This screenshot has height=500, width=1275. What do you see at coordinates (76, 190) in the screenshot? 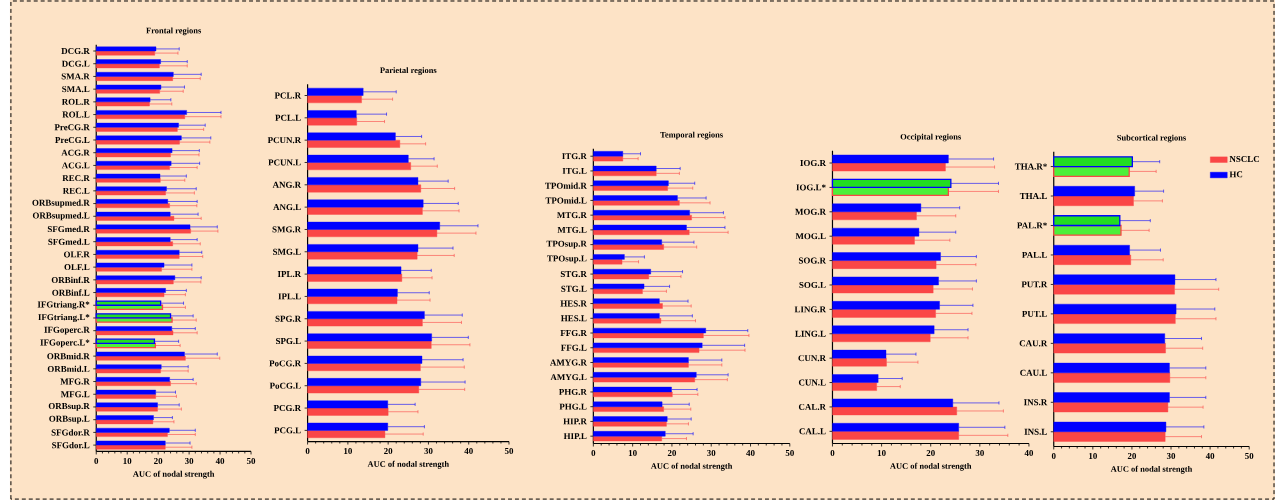
I see `y-tick-label: REC.L` at bounding box center [76, 190].